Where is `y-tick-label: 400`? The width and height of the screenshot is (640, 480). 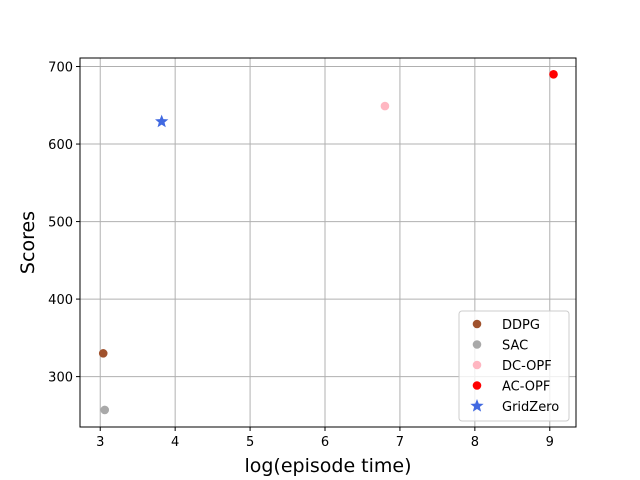
y-tick-label: 400 is located at coordinates (60, 300).